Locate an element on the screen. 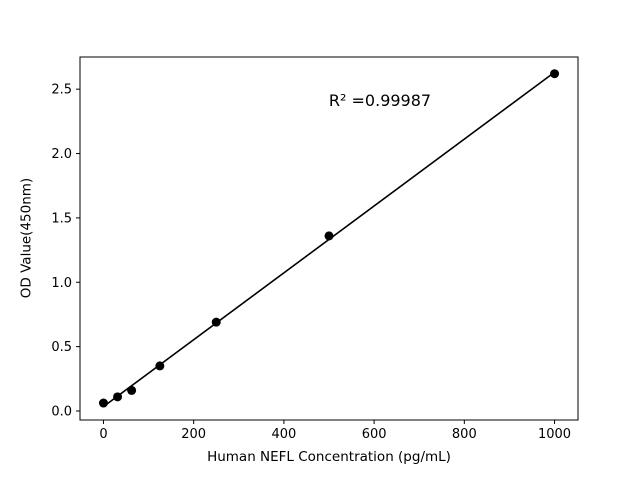 Image resolution: width=640 pixels, height=480 pixels. y-tick-label: 2.0 is located at coordinates (61, 154).